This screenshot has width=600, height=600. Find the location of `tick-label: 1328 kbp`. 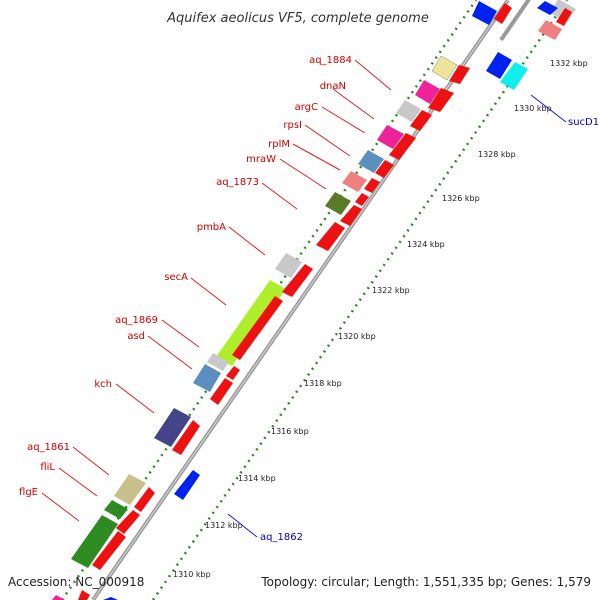

tick-label: 1328 kbp is located at coordinates (497, 154).